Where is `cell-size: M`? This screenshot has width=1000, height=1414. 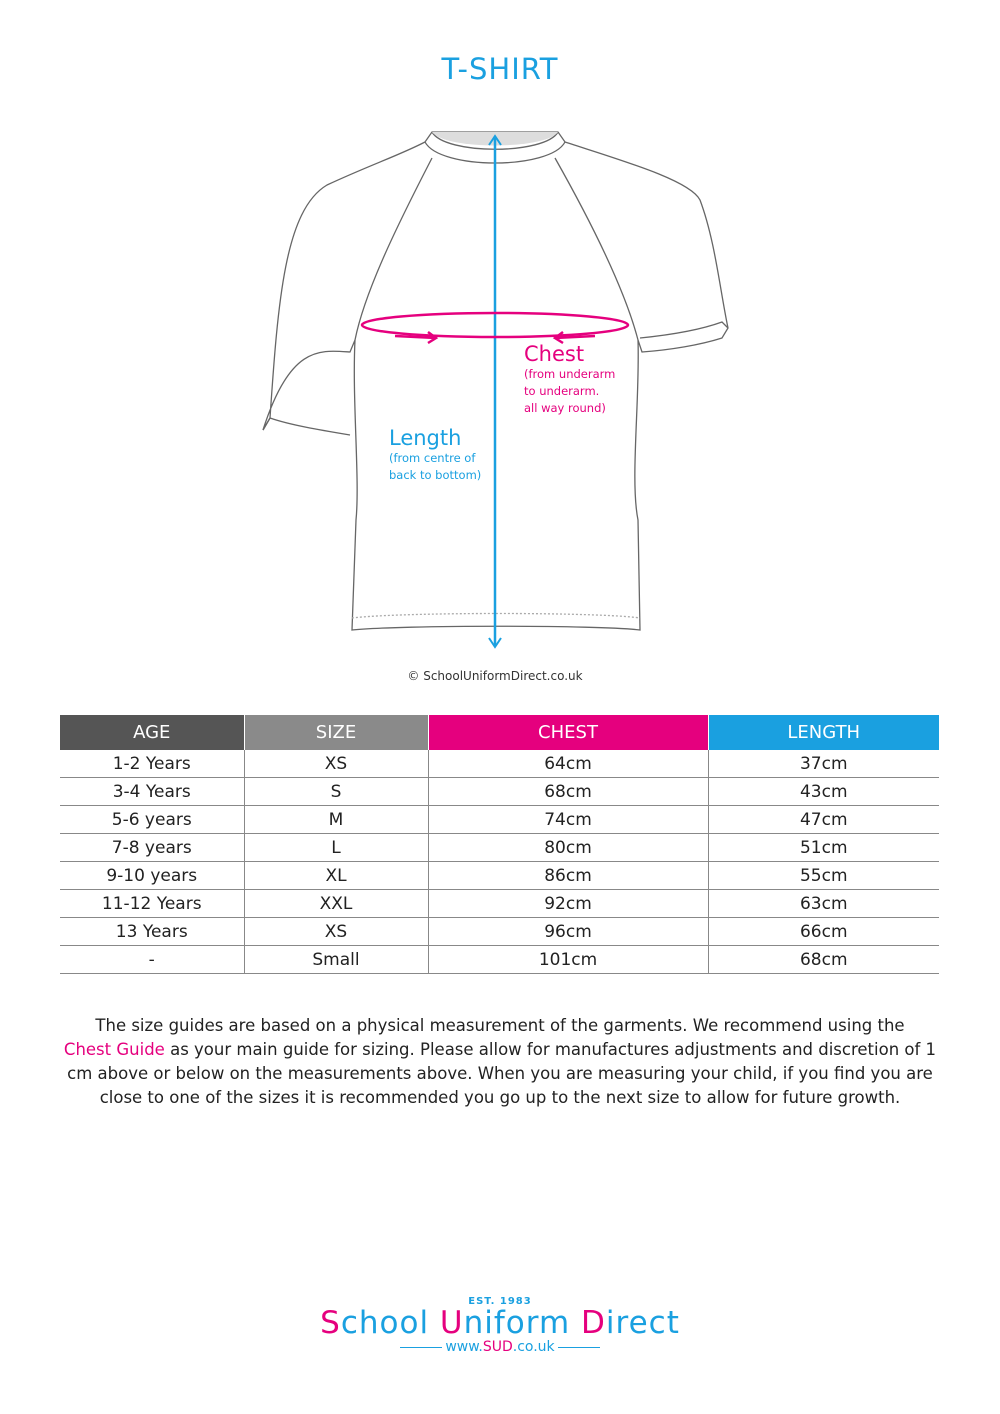 cell-size: M is located at coordinates (335, 819).